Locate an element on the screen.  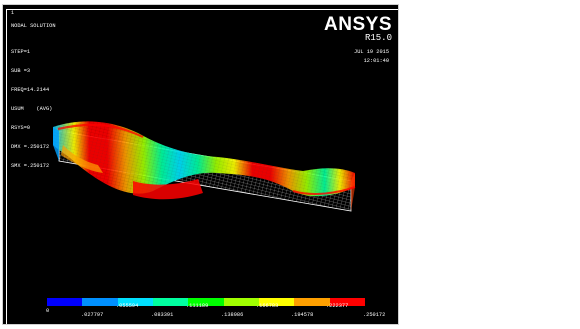
plot-title: NODAL SOLUTION is located at coordinates (33, 26).